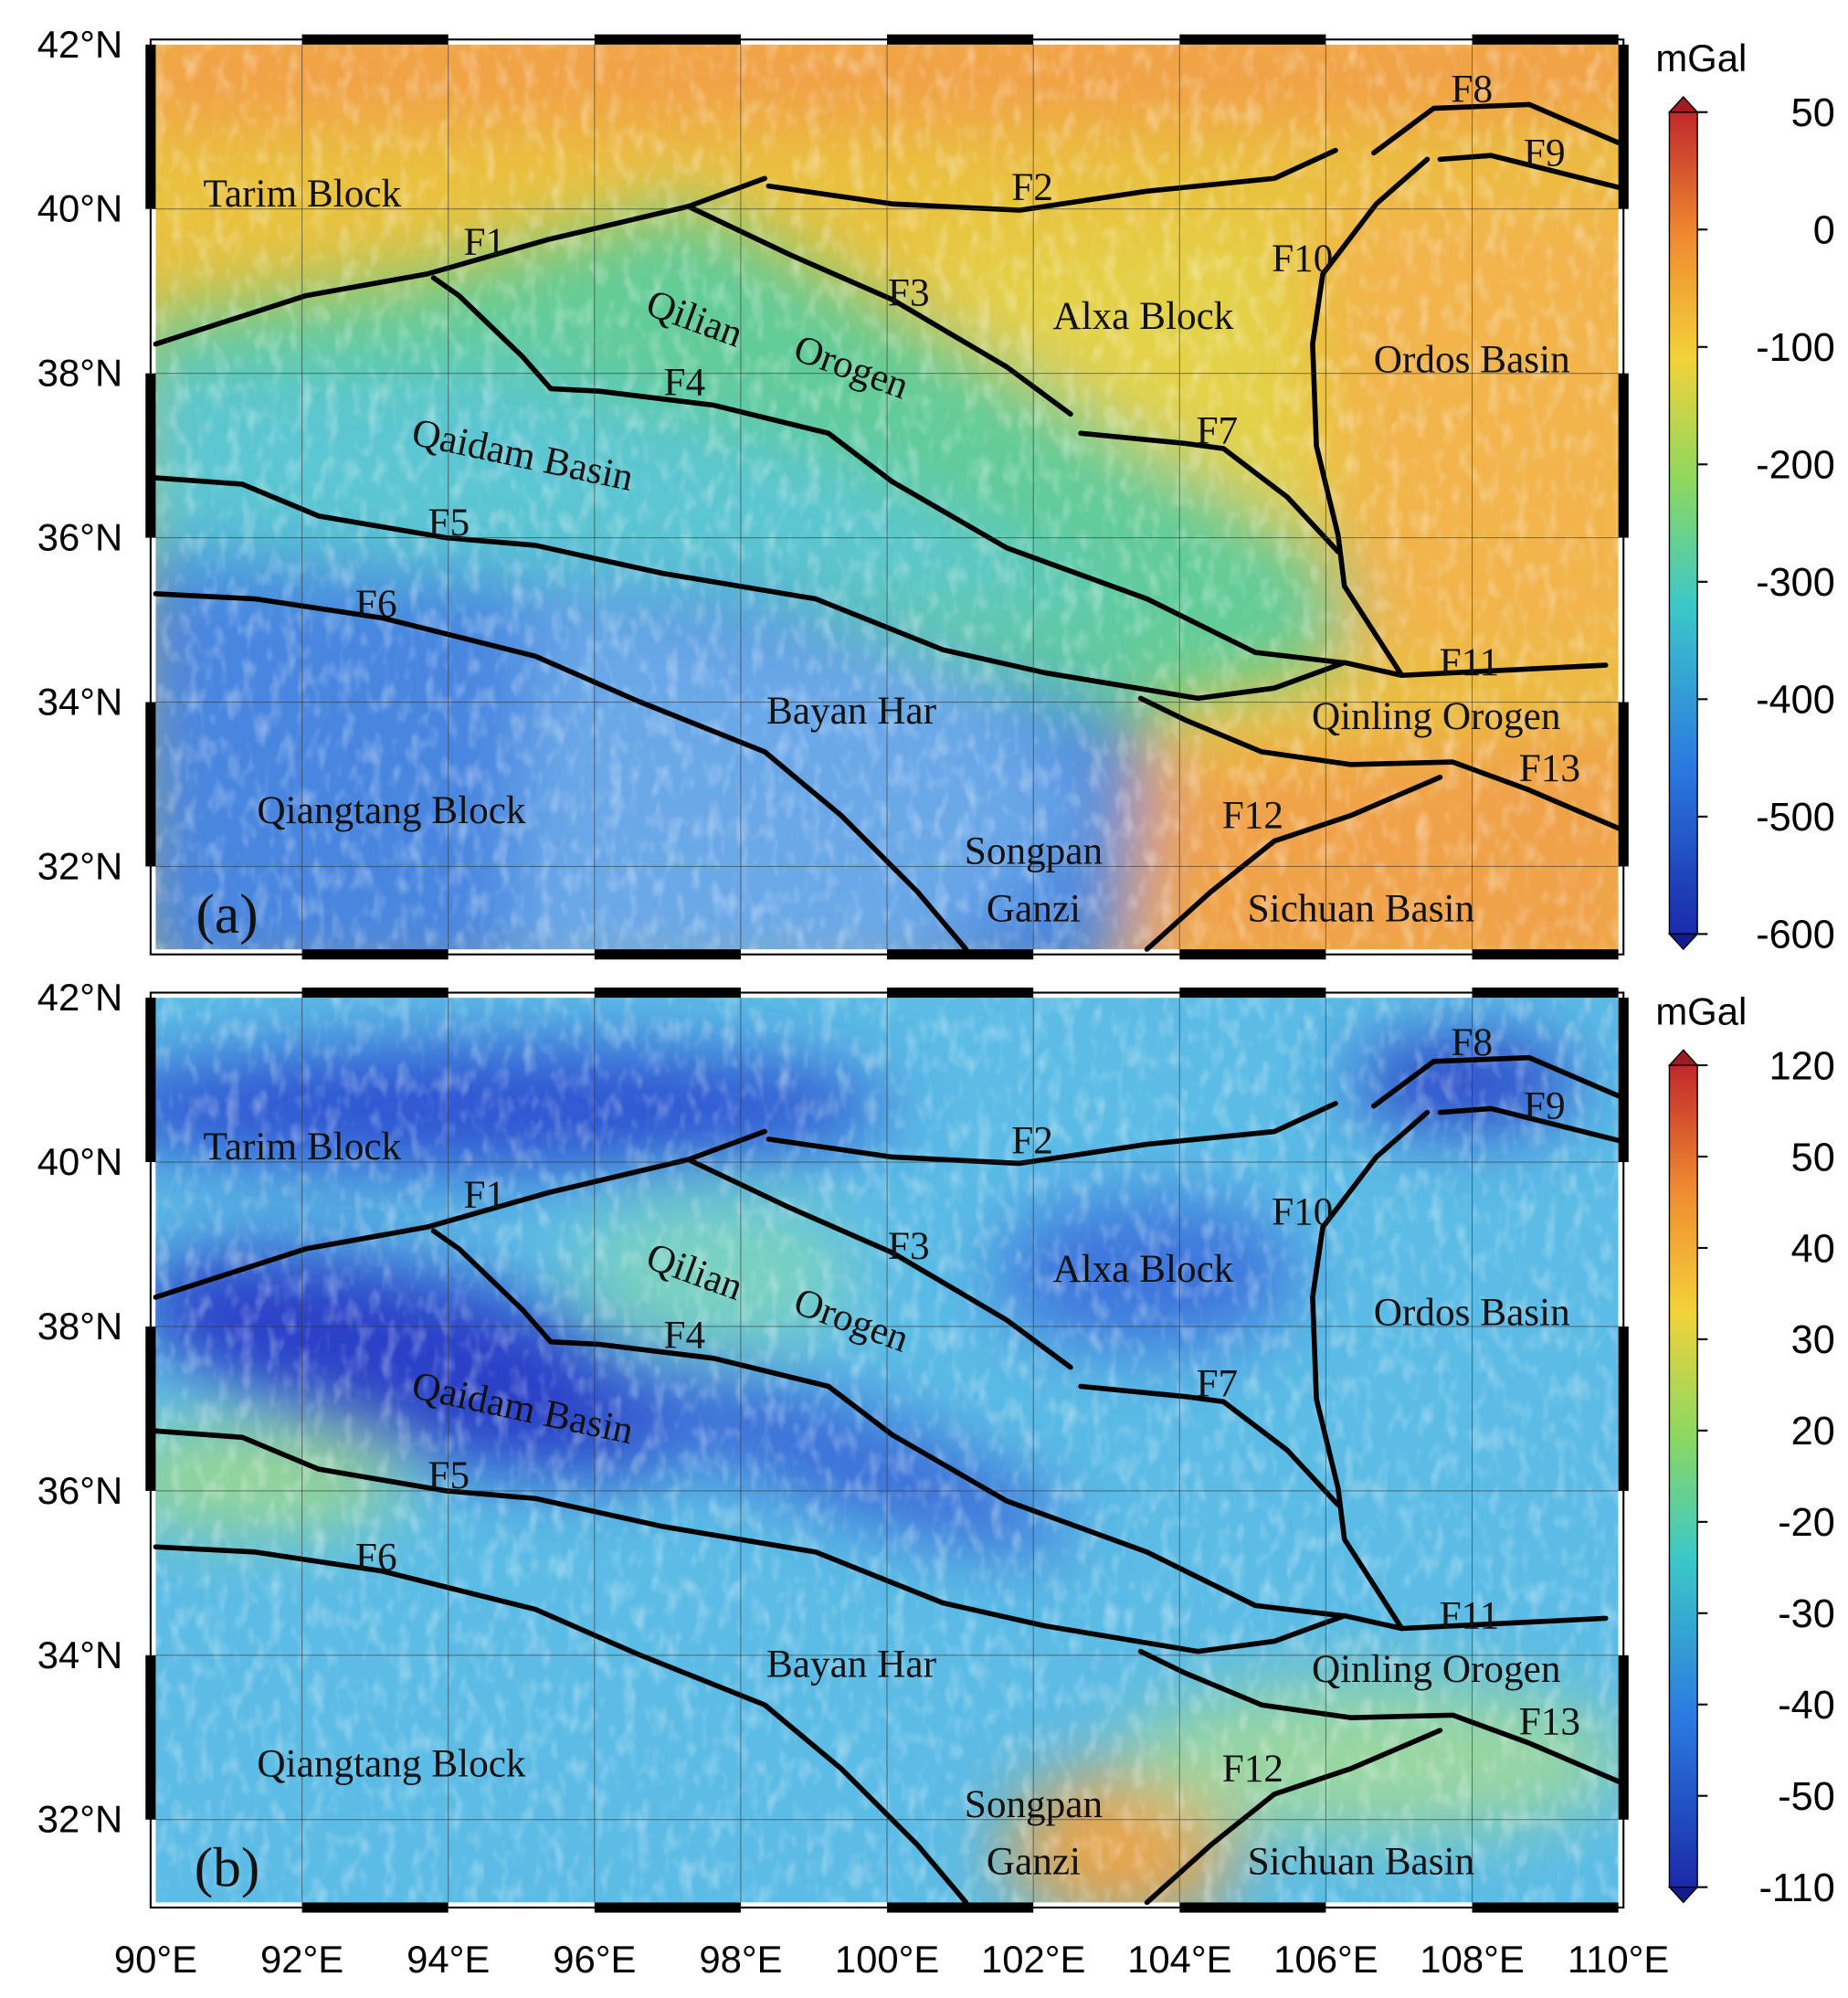 Image resolution: width=1848 pixels, height=1998 pixels. What do you see at coordinates (851, 1664) in the screenshot?
I see `place-label: Bayan Har` at bounding box center [851, 1664].